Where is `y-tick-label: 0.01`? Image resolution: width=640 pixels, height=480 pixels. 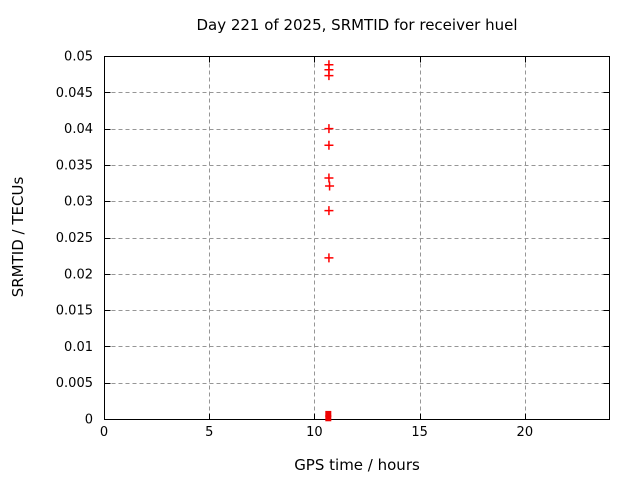 y-tick-label: 0.01 is located at coordinates (78, 347).